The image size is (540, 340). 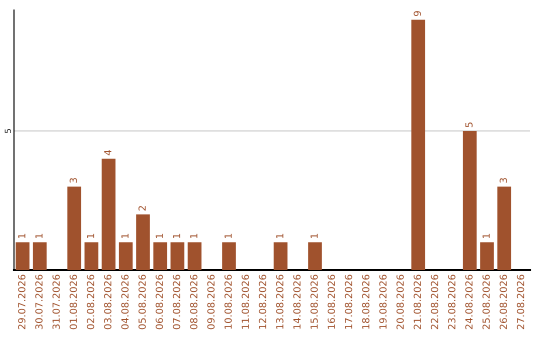 What do you see at coordinates (22, 302) in the screenshot?
I see `x-tick-label: 29.07.2026` at bounding box center [22, 302].